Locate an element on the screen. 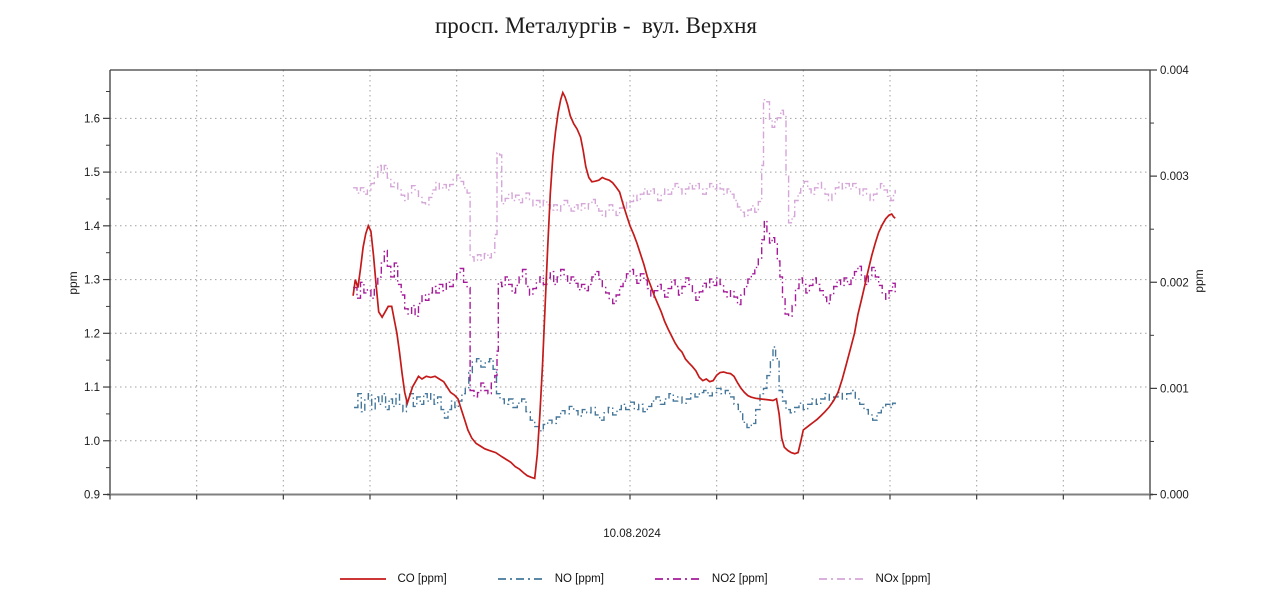 The image size is (1280, 606). left-tick-label: 1.1 is located at coordinates (92, 388).